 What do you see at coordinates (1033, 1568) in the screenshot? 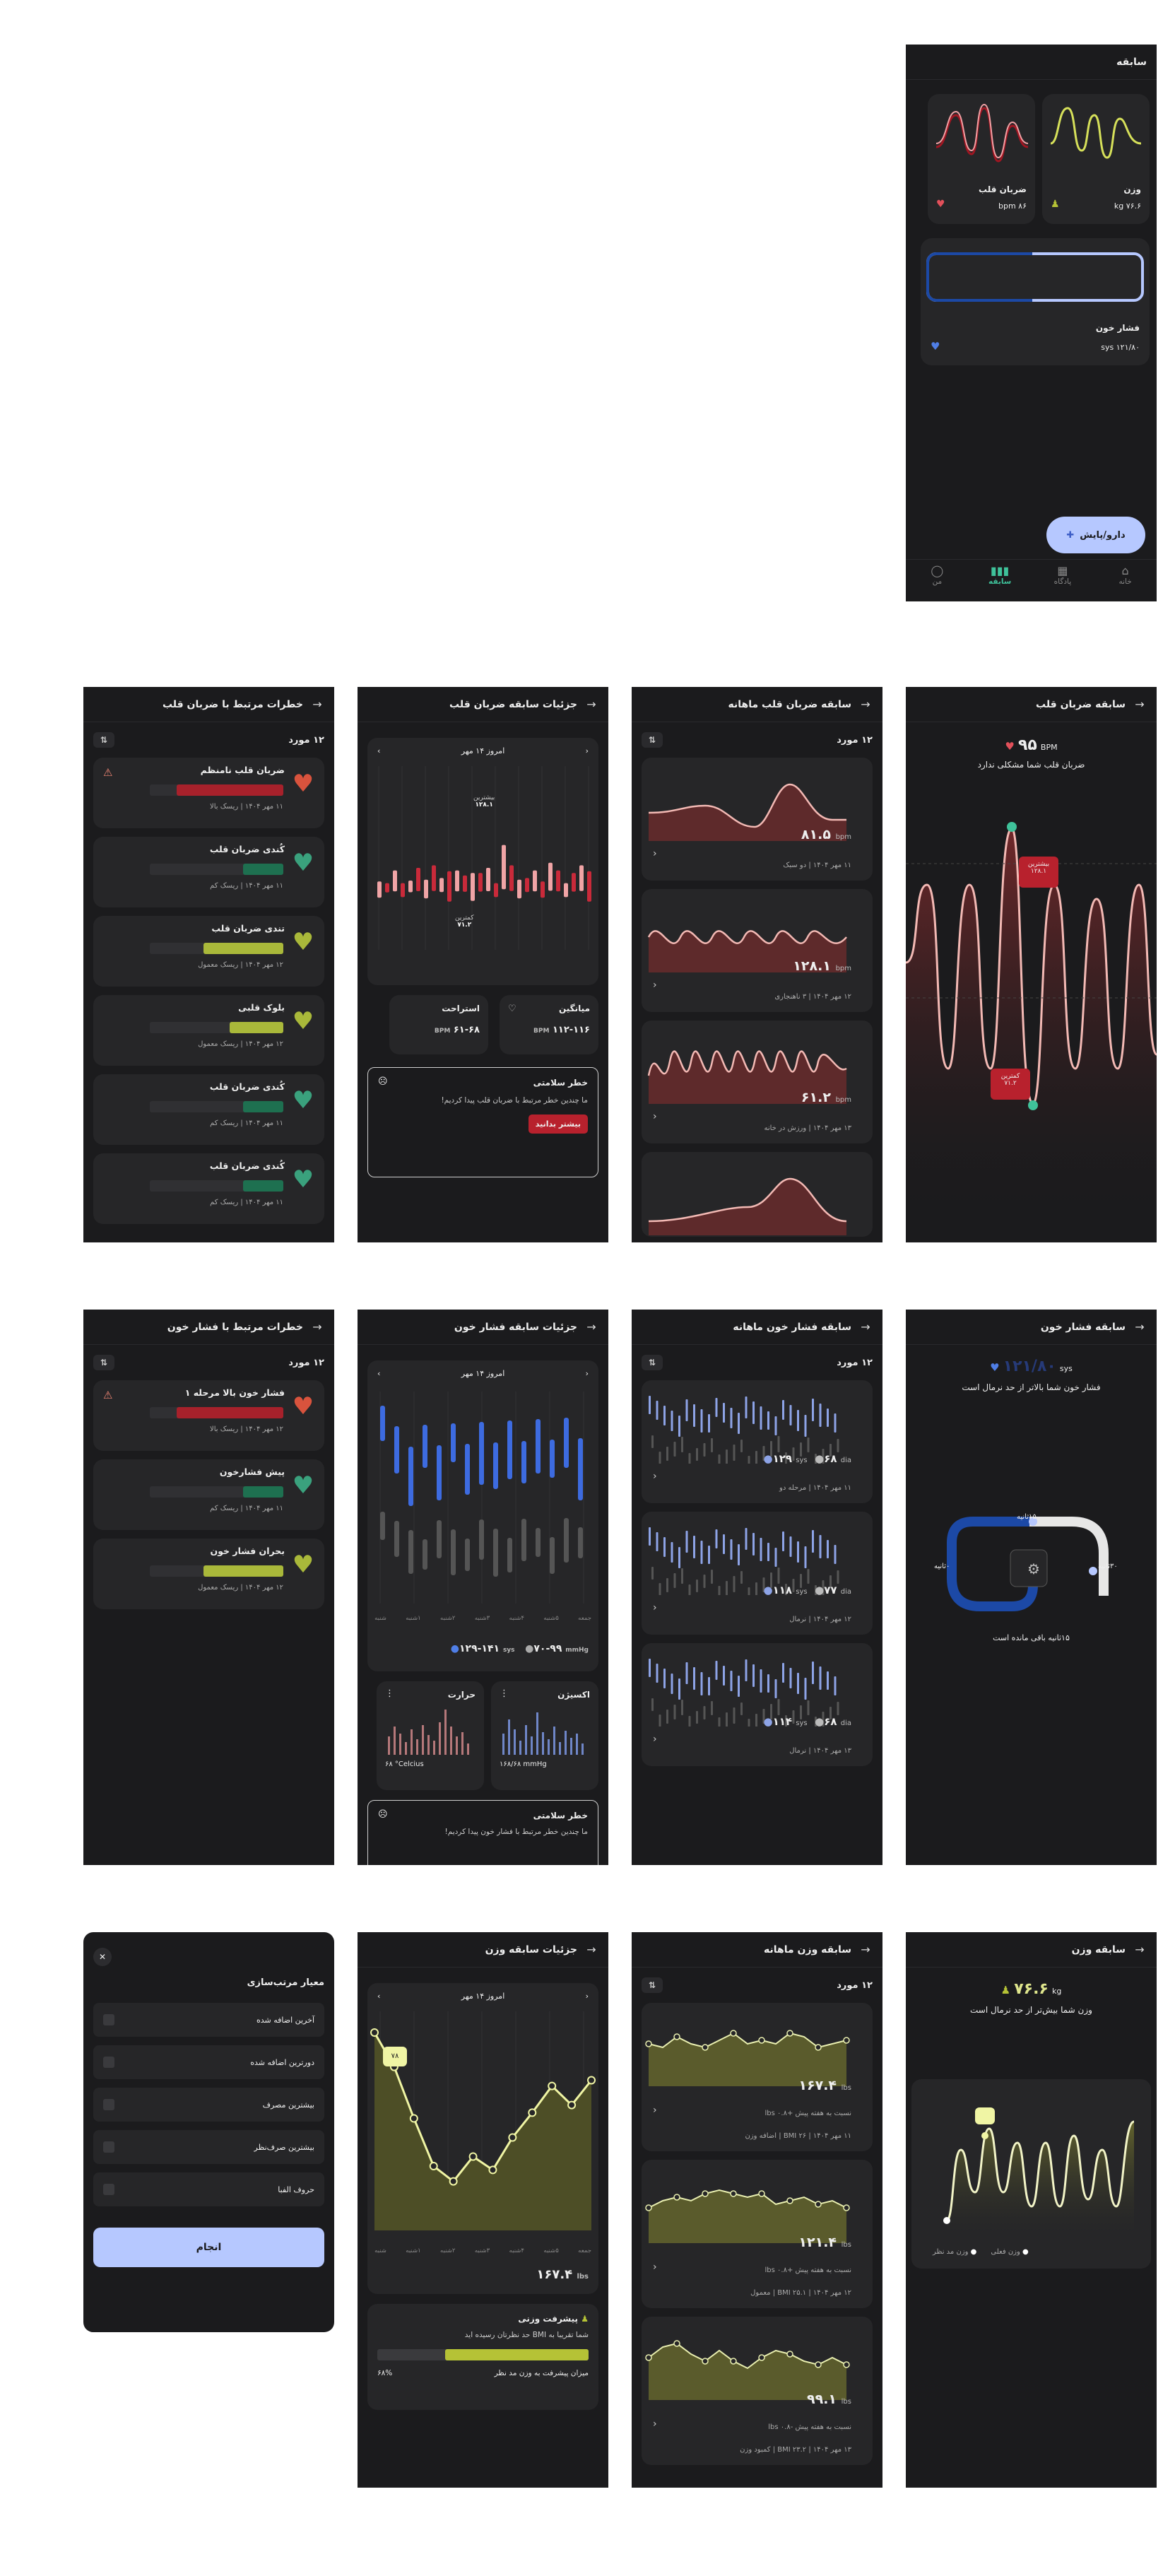
I see `gear-icon: ⚙` at bounding box center [1033, 1568].